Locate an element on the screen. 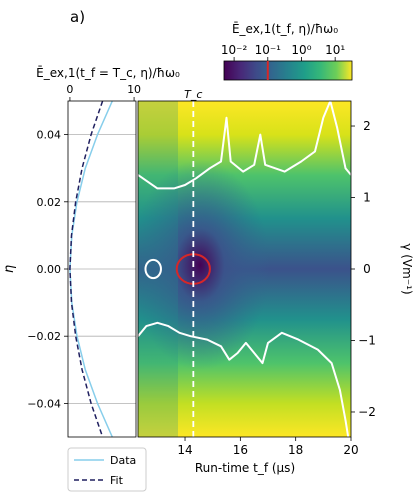 The image size is (415, 498). x-tick-label: 18 is located at coordinates (295, 450).